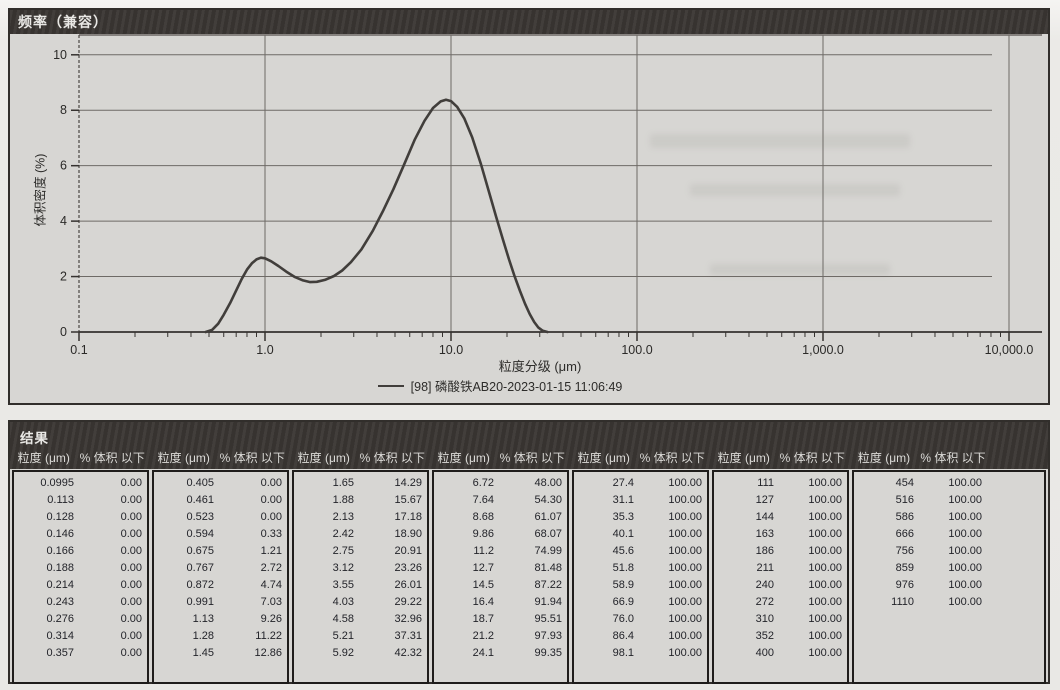 Image resolution: width=1060 pixels, height=690 pixels. What do you see at coordinates (500, 602) in the screenshot?
I see `table-row: 16.4 91.94` at bounding box center [500, 602].